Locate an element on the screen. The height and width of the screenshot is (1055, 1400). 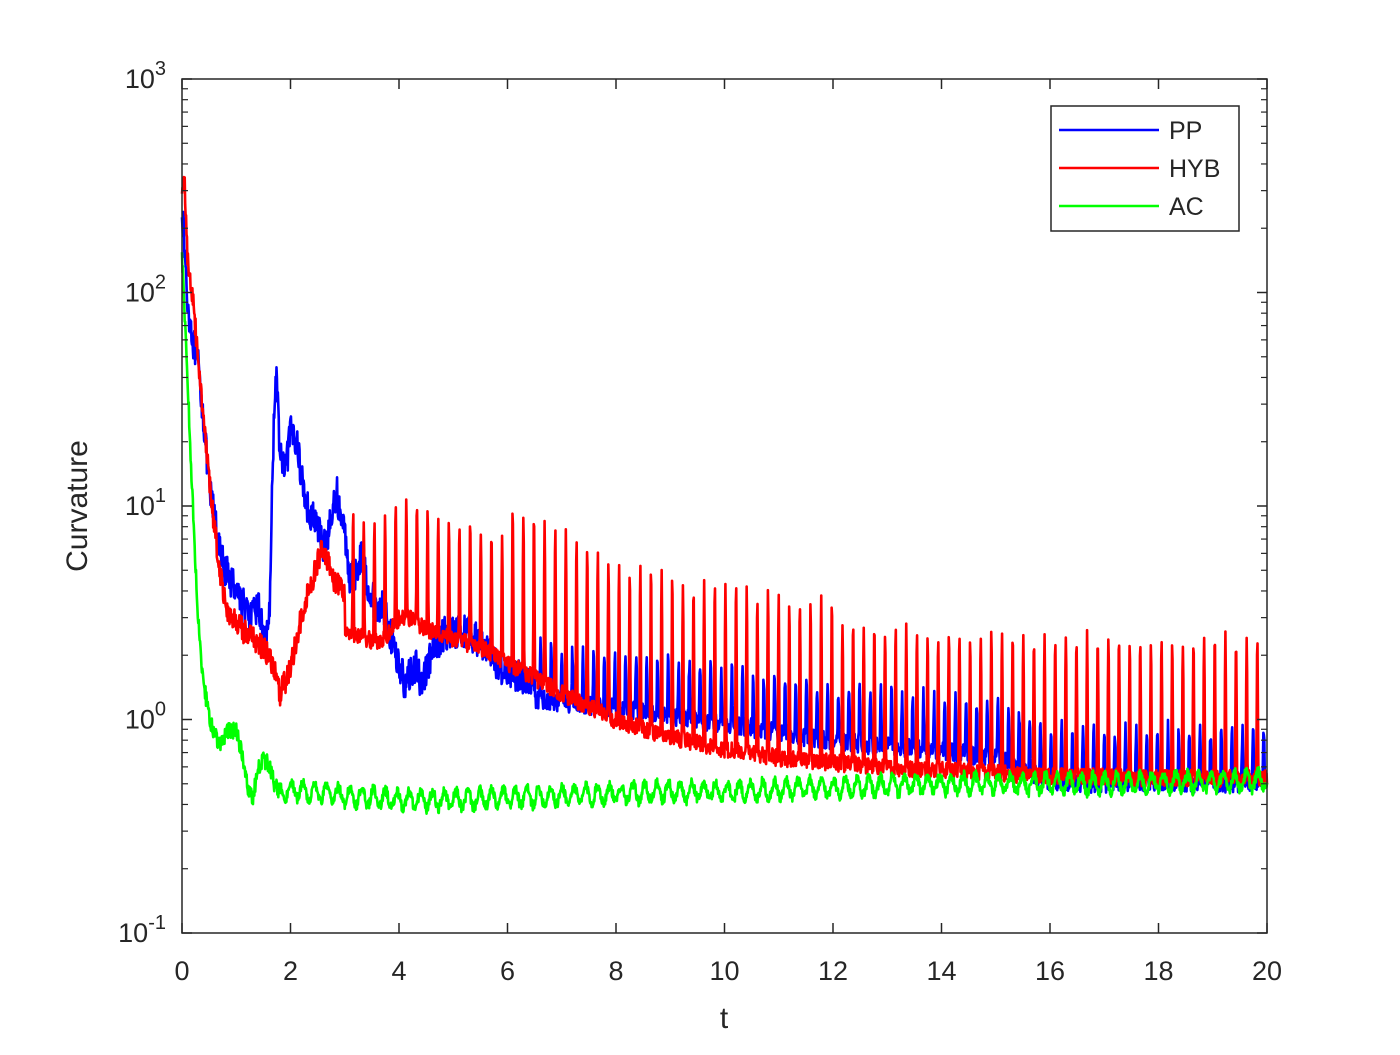
y-tick-label: 10¹ is located at coordinates (145, 503).